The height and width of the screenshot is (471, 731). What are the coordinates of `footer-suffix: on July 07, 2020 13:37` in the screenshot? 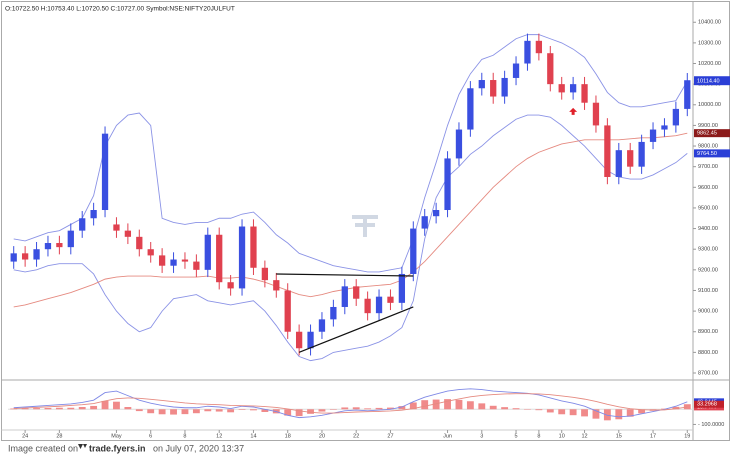 It's located at (198, 448).